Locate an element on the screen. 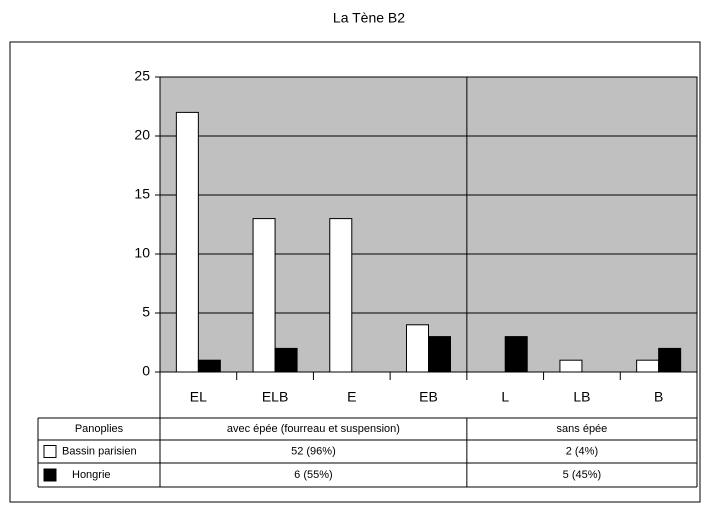 The height and width of the screenshot is (509, 709). x-tick-label: ELB is located at coordinates (275, 397).